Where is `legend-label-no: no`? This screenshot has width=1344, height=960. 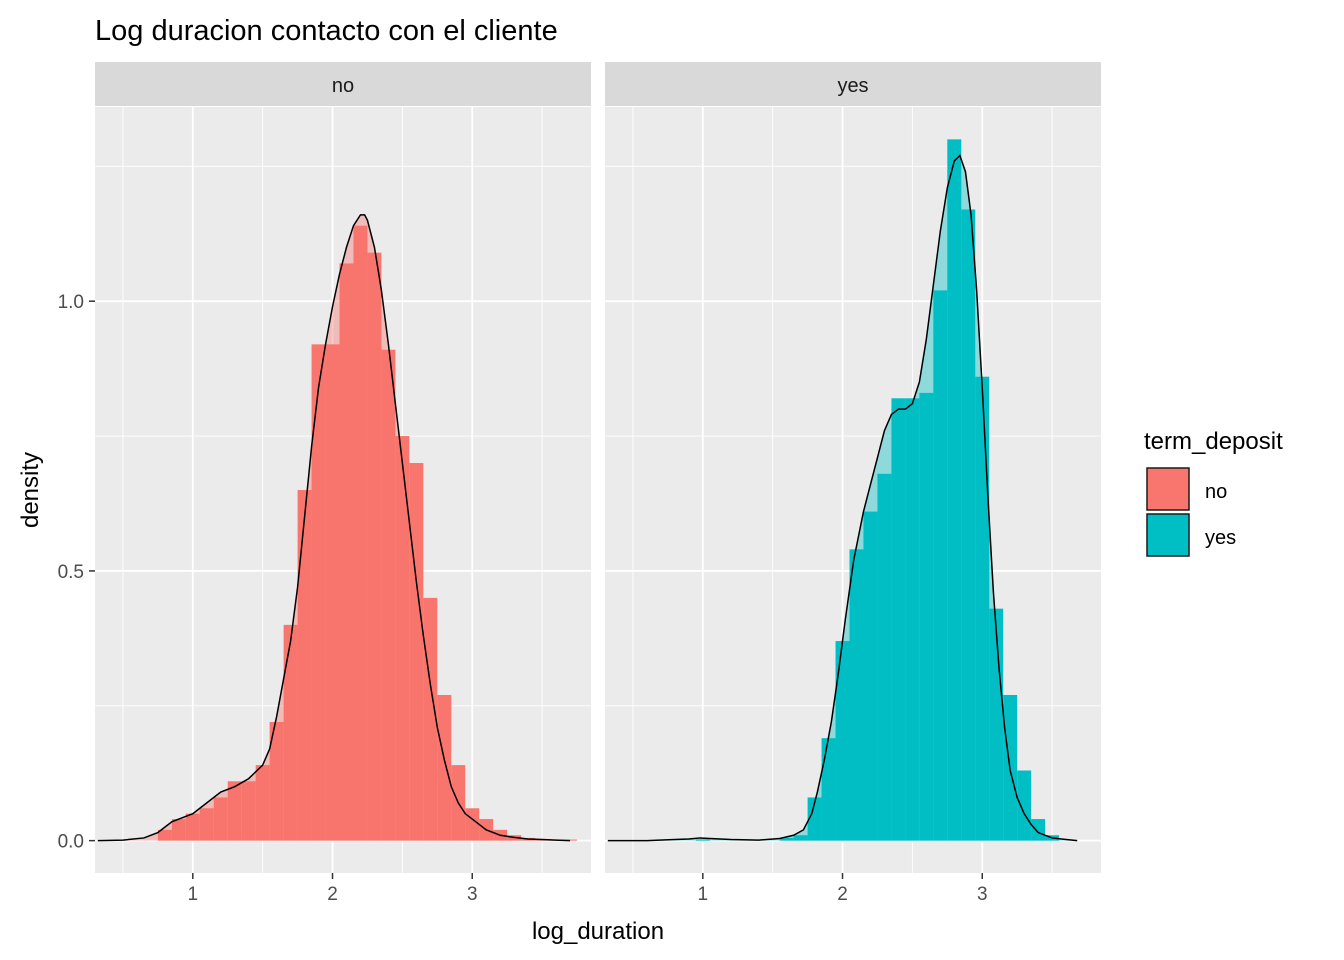
legend-label-no: no is located at coordinates (1216, 492).